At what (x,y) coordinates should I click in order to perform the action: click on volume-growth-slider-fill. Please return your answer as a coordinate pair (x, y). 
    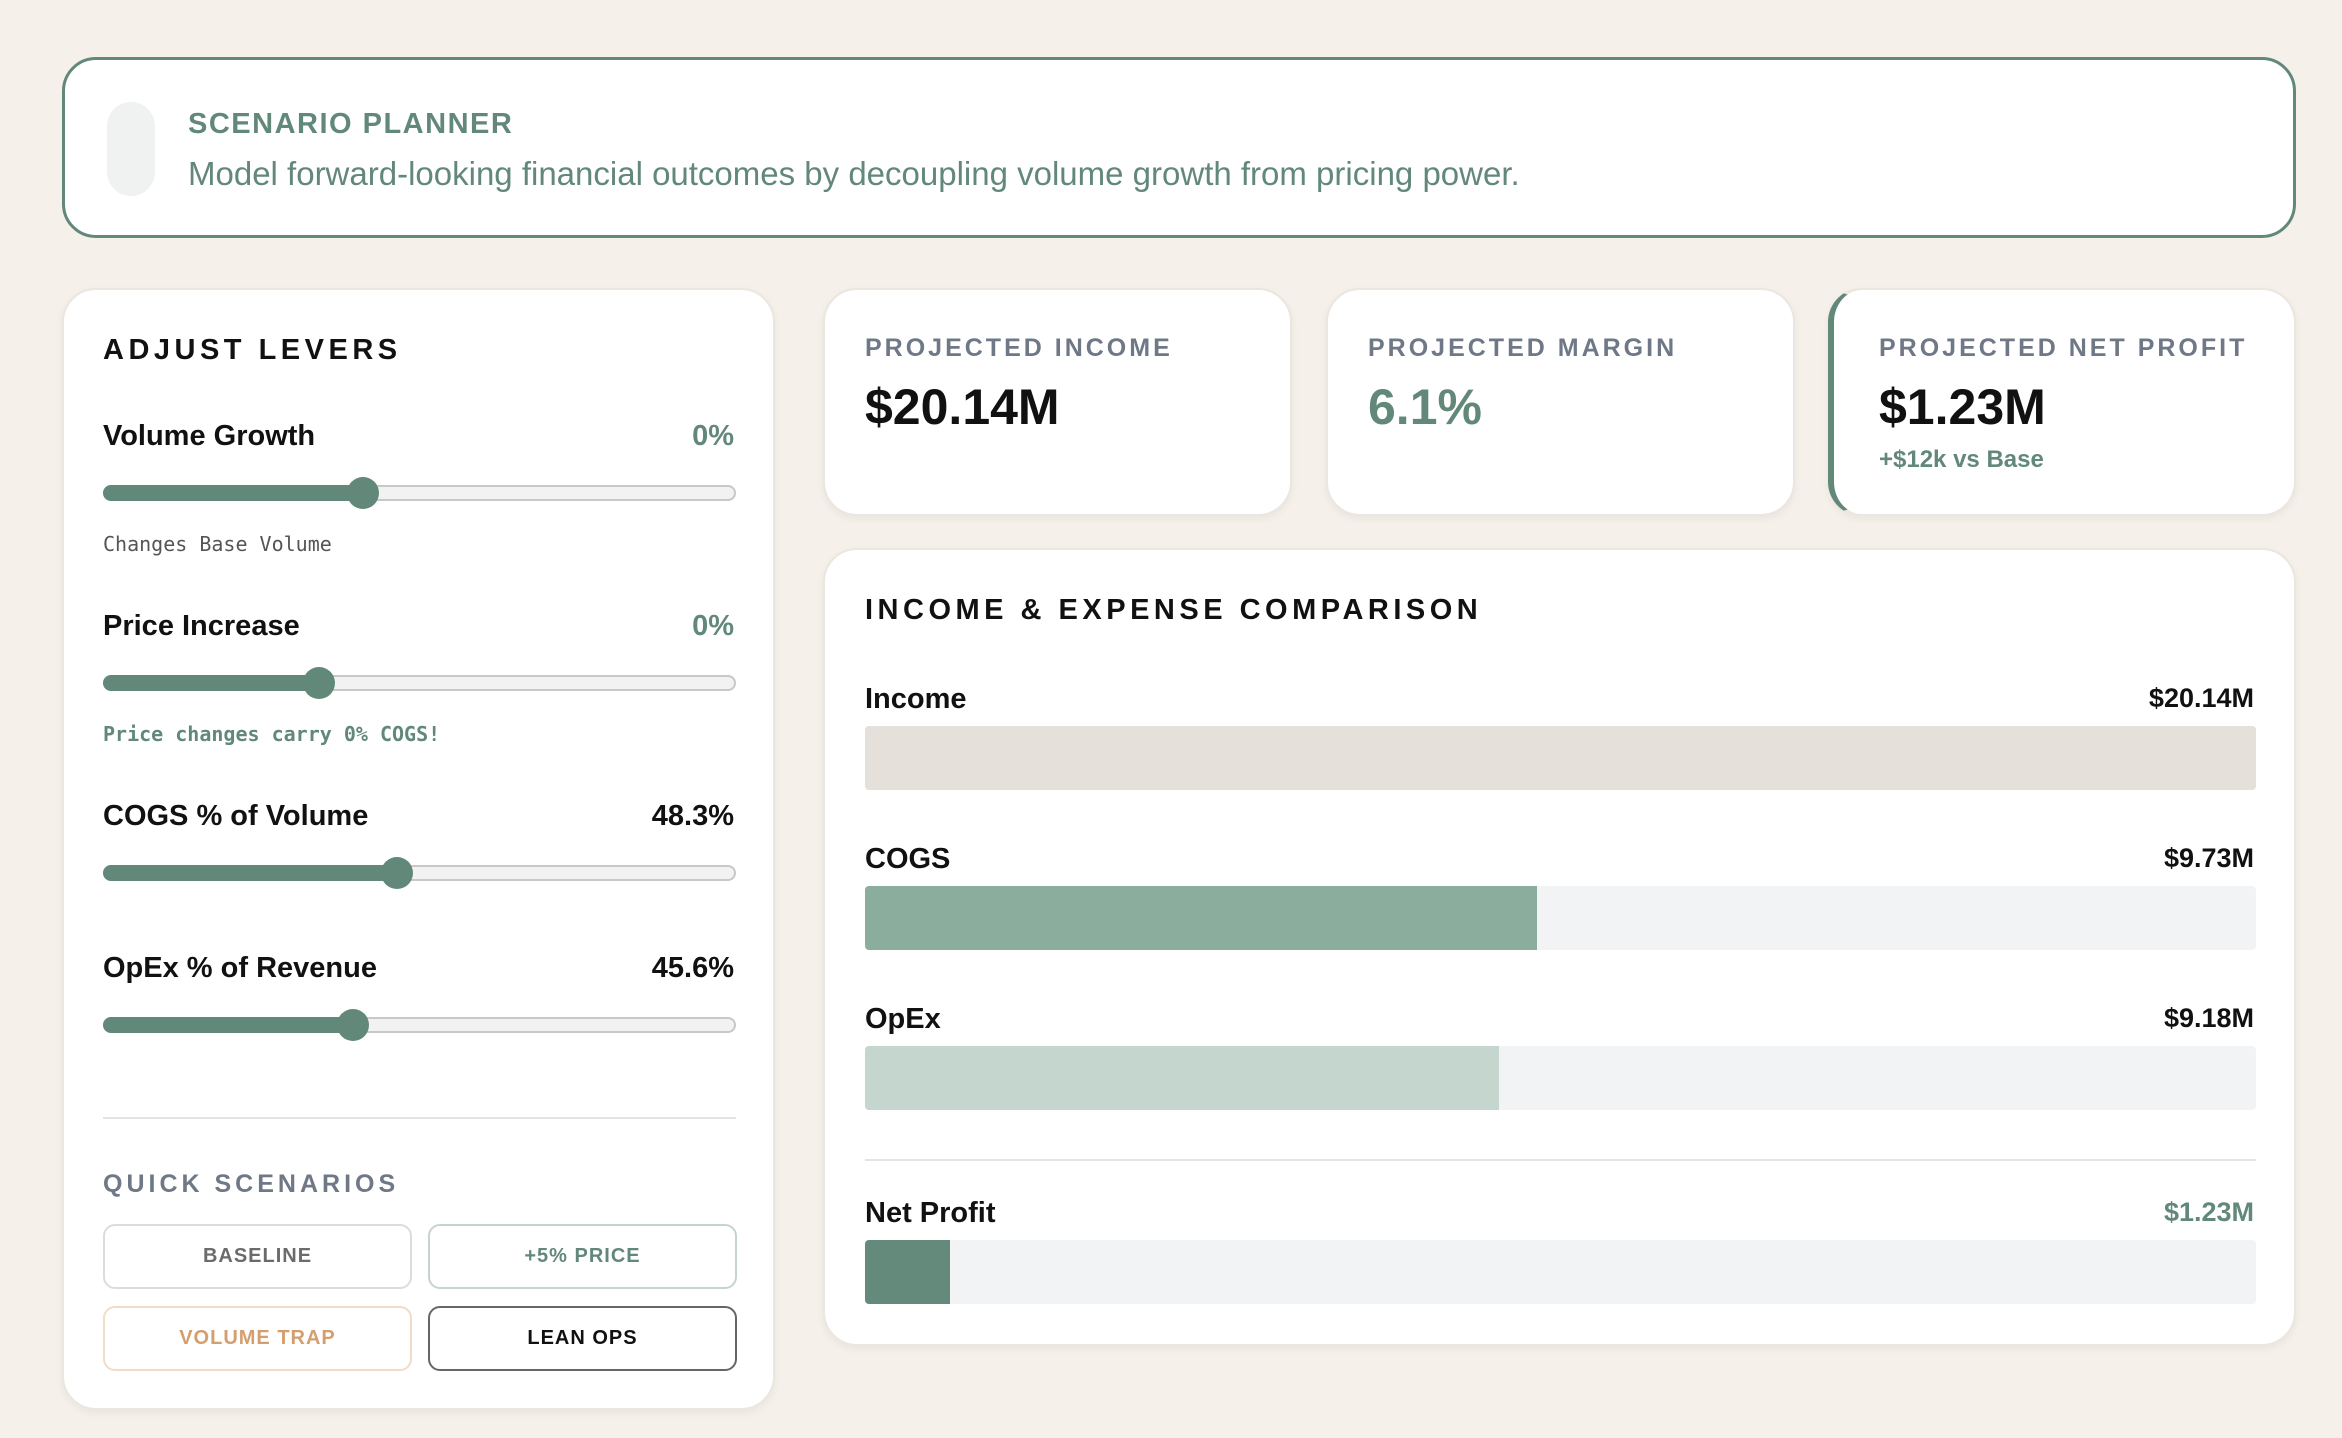
    Looking at the image, I should click on (232, 493).